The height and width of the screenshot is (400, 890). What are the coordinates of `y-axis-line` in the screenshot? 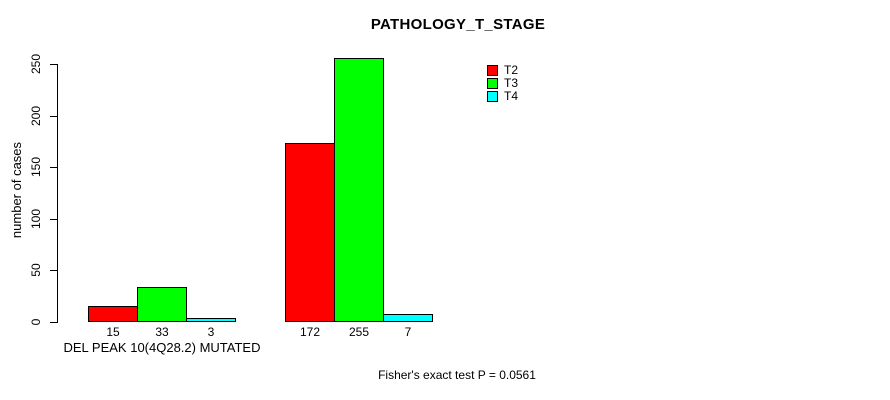 It's located at (57, 193).